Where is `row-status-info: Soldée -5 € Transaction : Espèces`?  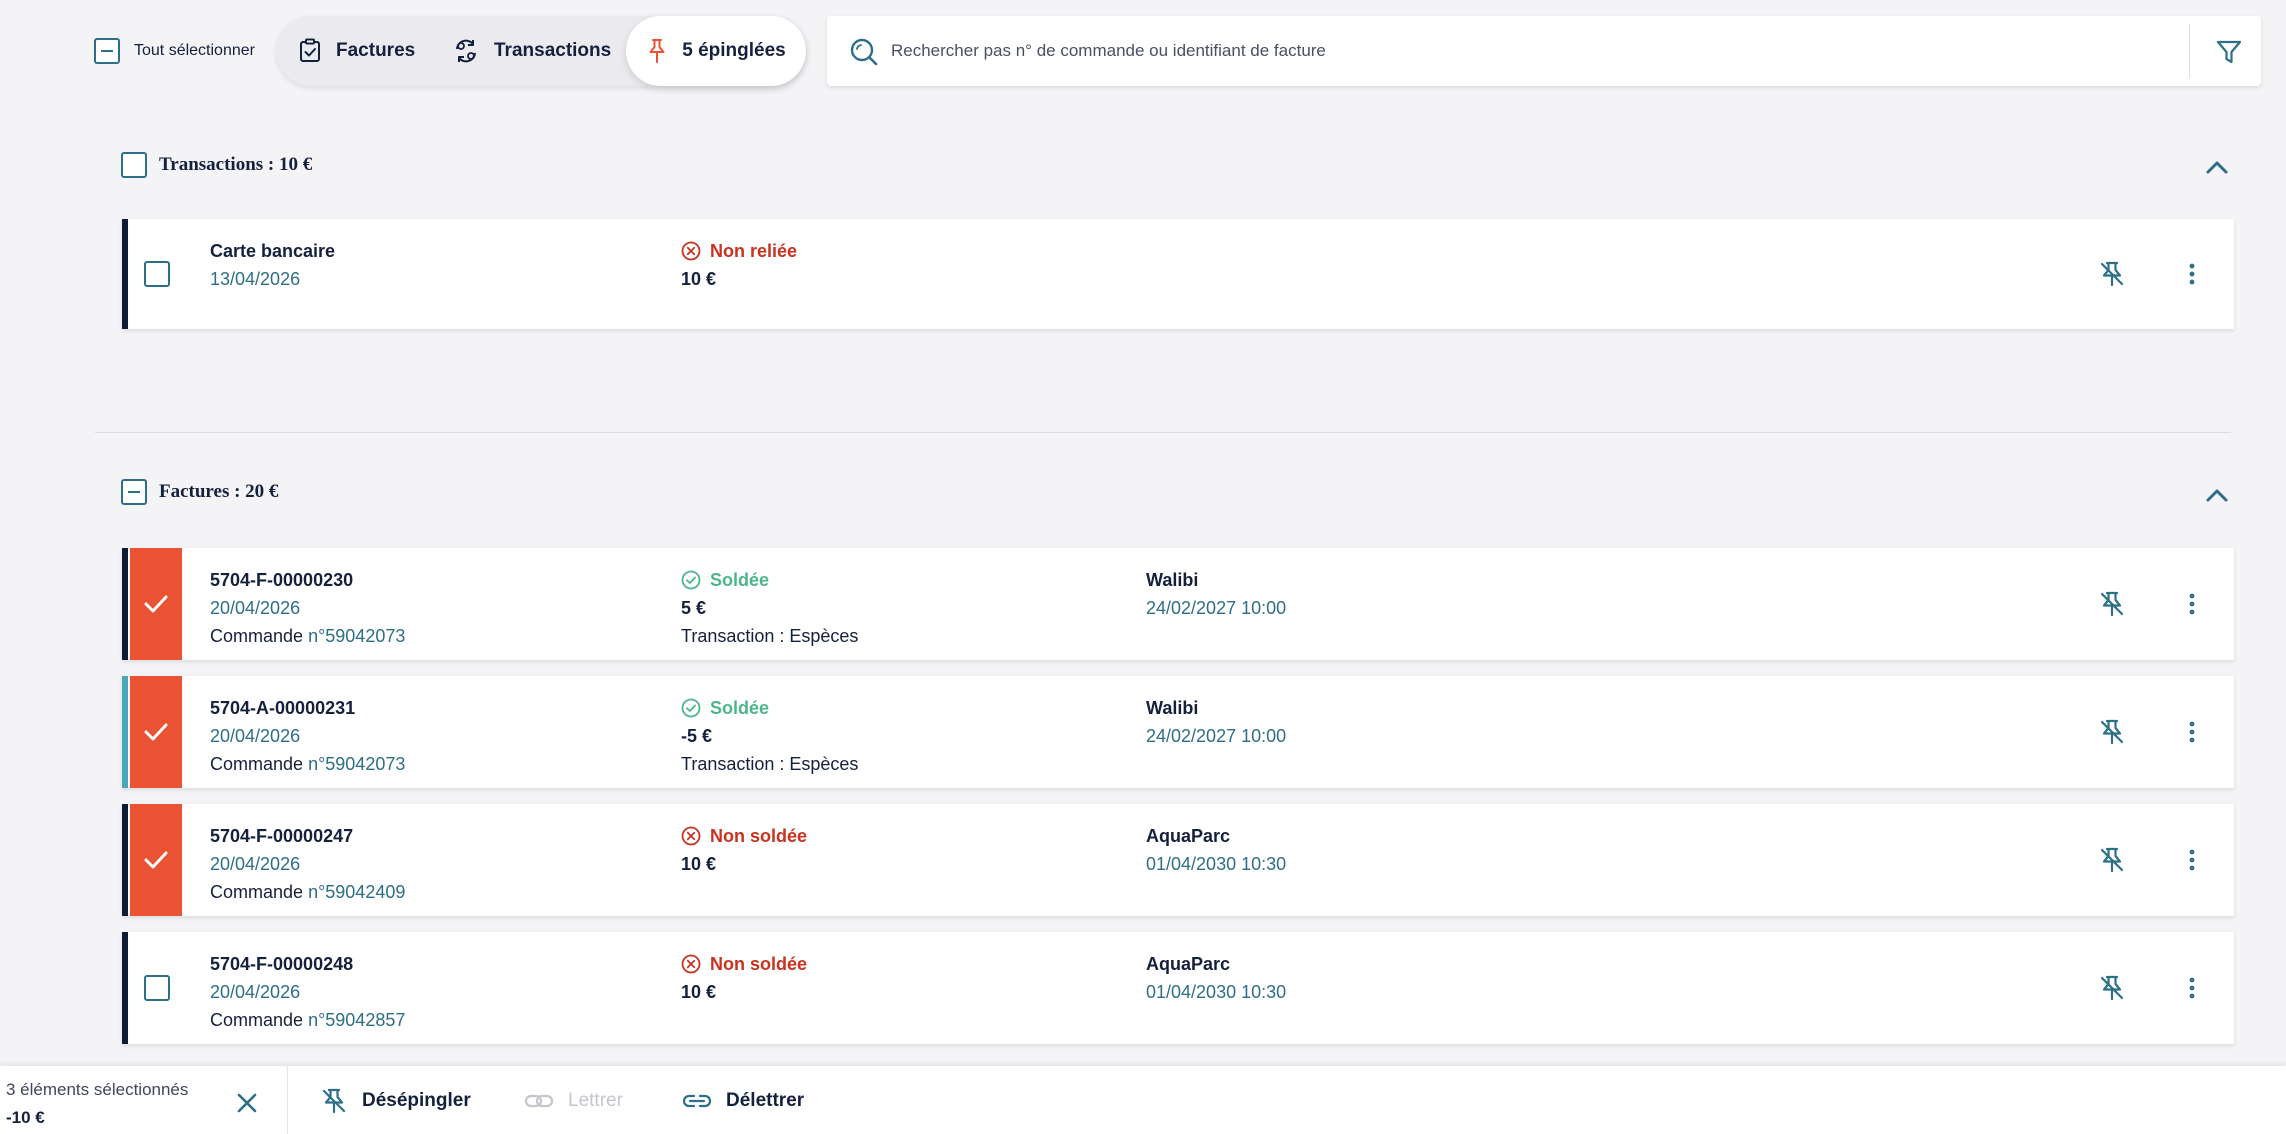 row-status-info: Soldée -5 € Transaction : Espèces is located at coordinates (769, 736).